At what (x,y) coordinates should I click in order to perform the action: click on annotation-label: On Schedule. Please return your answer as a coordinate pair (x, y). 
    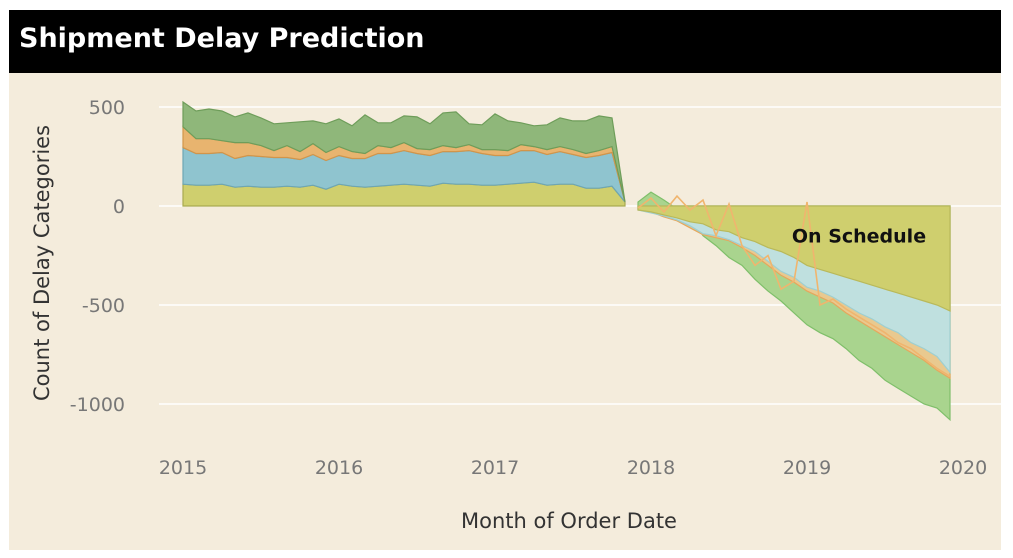
    Looking at the image, I should click on (859, 237).